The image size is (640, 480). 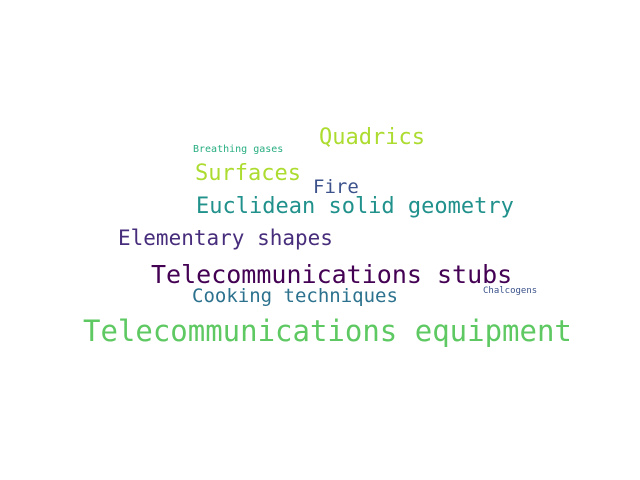 What do you see at coordinates (355, 206) in the screenshot?
I see `word-euclidean-solid-geometry: Euclidean solid geometry` at bounding box center [355, 206].